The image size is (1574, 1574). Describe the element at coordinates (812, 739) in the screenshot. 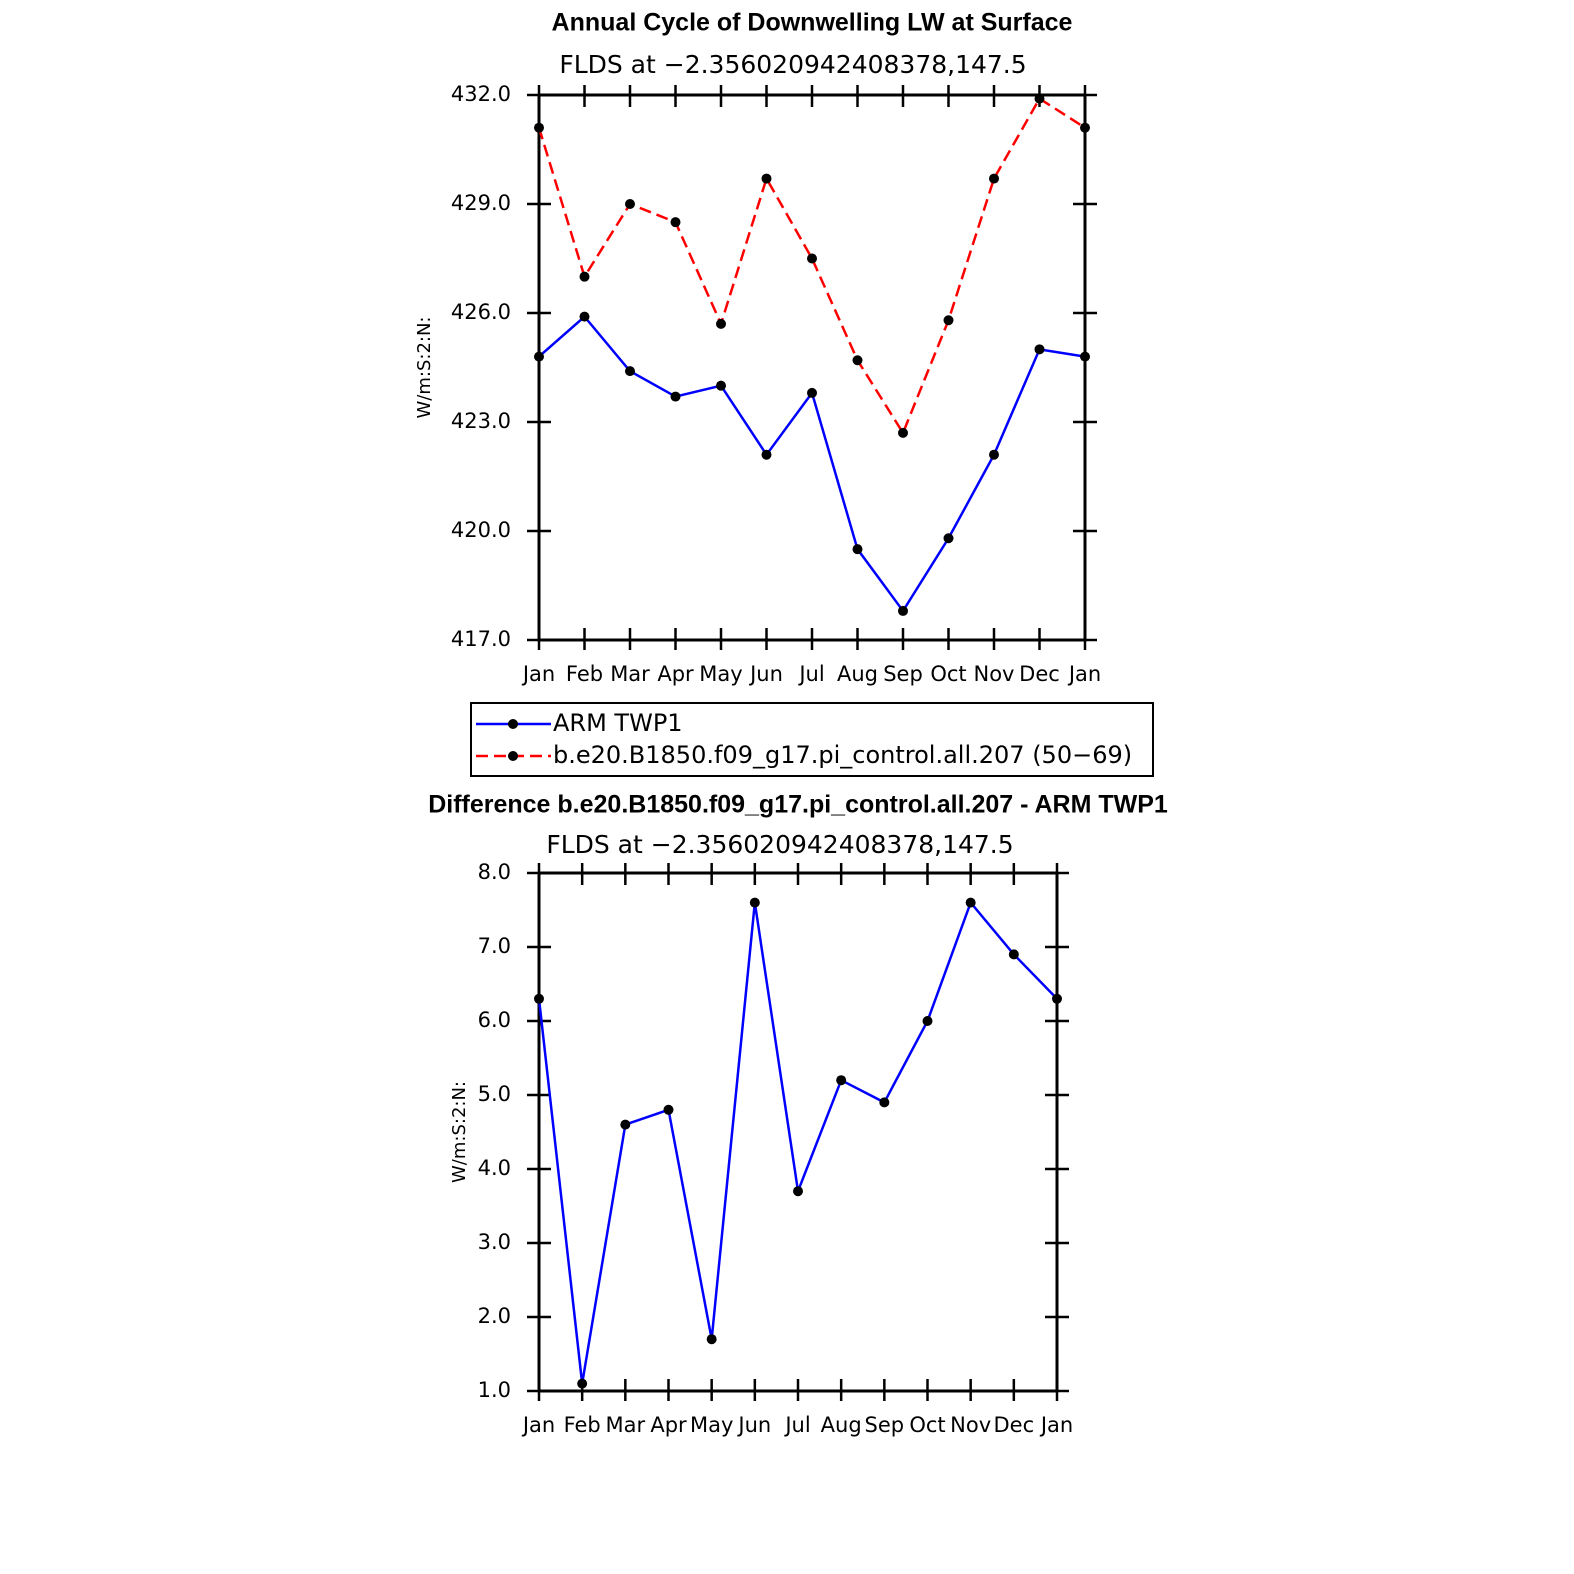

I see `legend-box` at that location.